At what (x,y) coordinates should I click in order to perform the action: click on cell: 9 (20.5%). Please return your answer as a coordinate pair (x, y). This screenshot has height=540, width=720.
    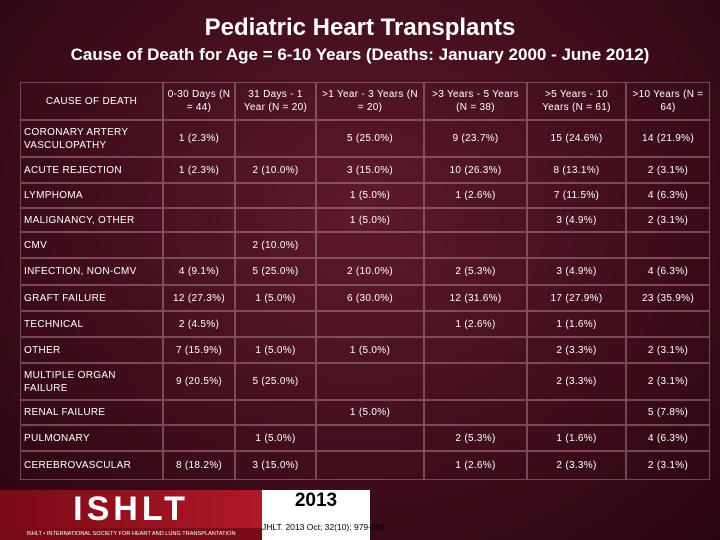
    Looking at the image, I should click on (199, 381).